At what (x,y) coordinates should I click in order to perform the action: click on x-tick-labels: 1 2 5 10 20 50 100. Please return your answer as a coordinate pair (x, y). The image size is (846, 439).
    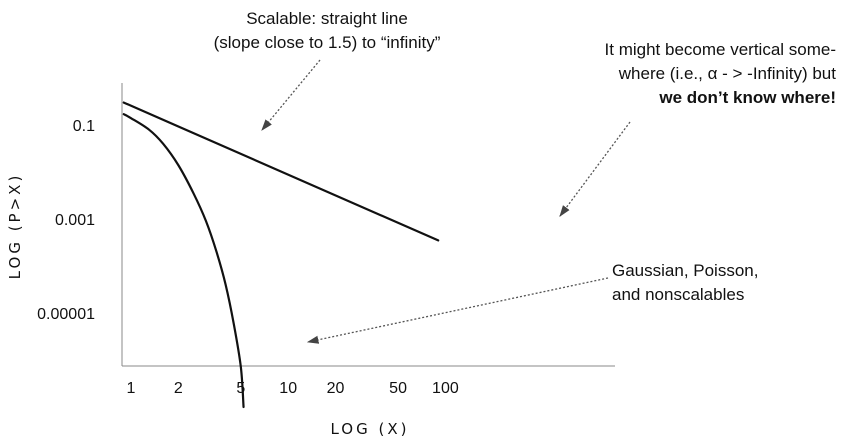
    Looking at the image, I should click on (293, 388).